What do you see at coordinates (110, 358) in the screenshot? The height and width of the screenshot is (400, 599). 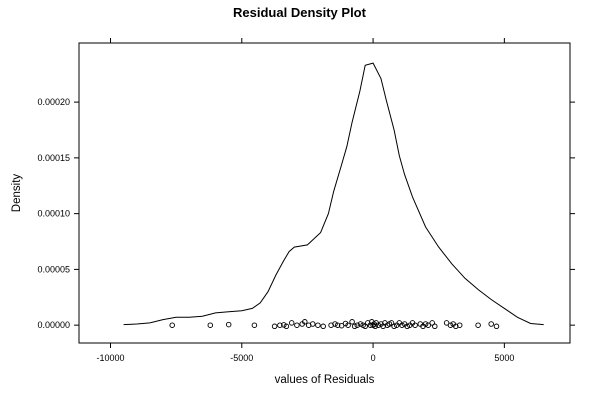 I see `x-tick-label: -10000` at bounding box center [110, 358].